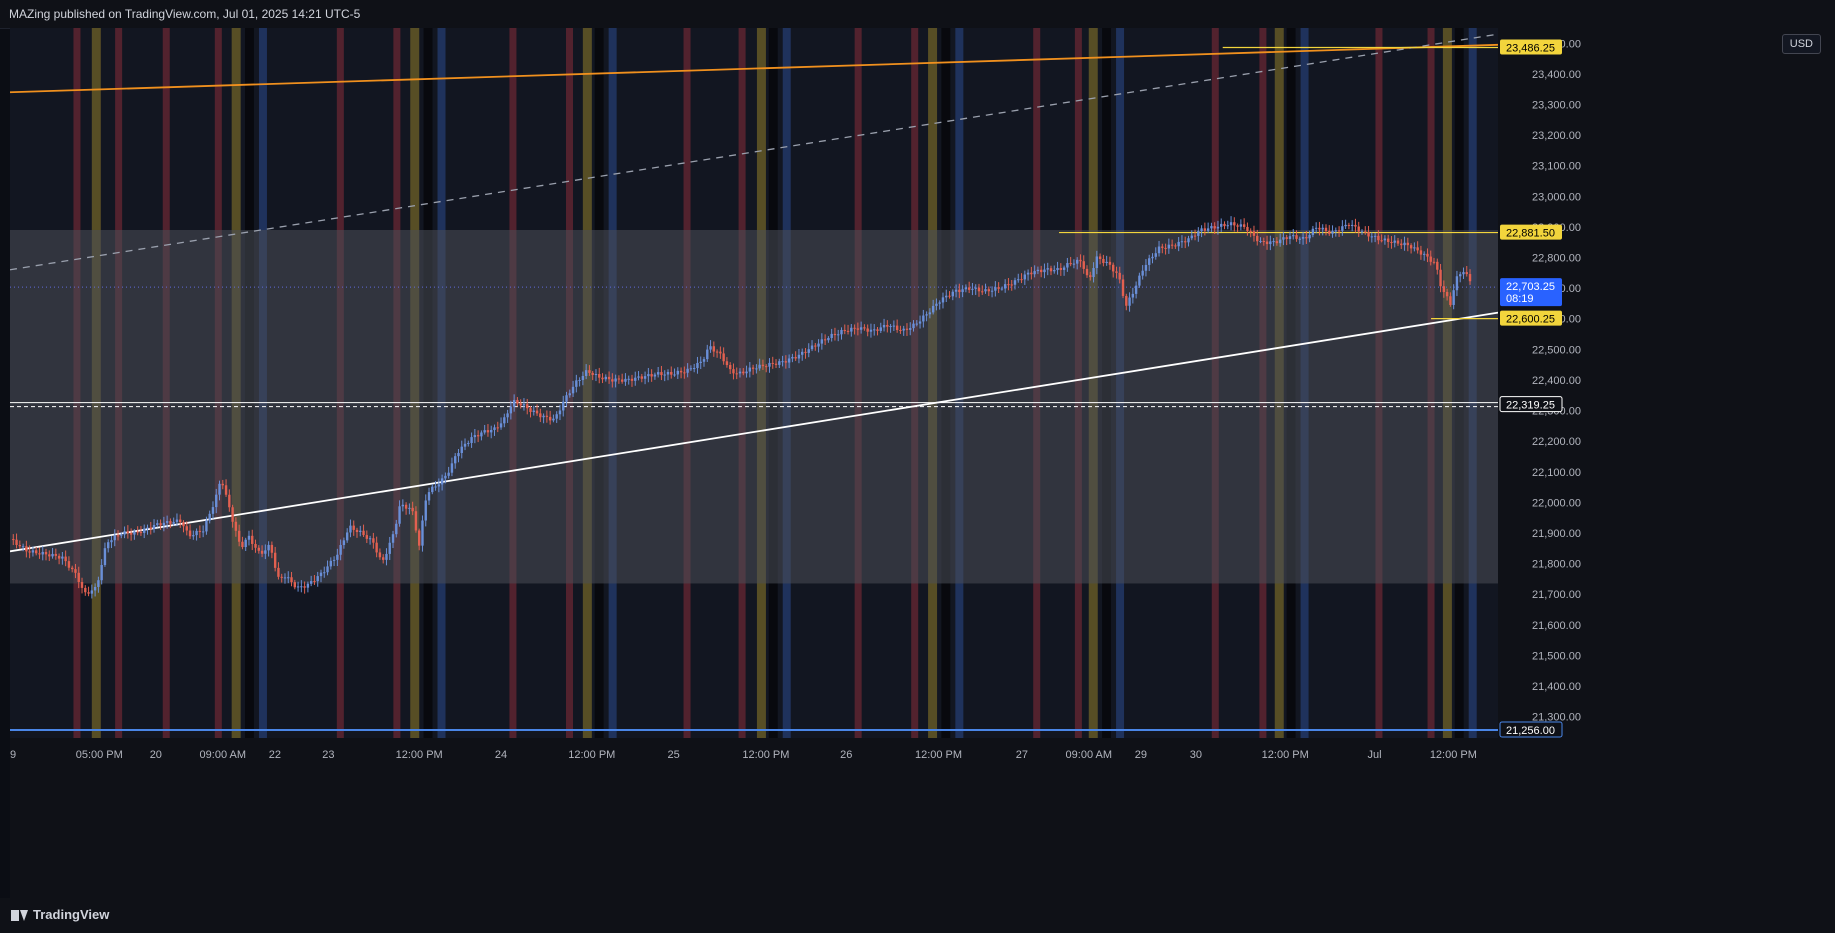 The image size is (1835, 933). I want to click on time-tick-label: 26, so click(846, 755).